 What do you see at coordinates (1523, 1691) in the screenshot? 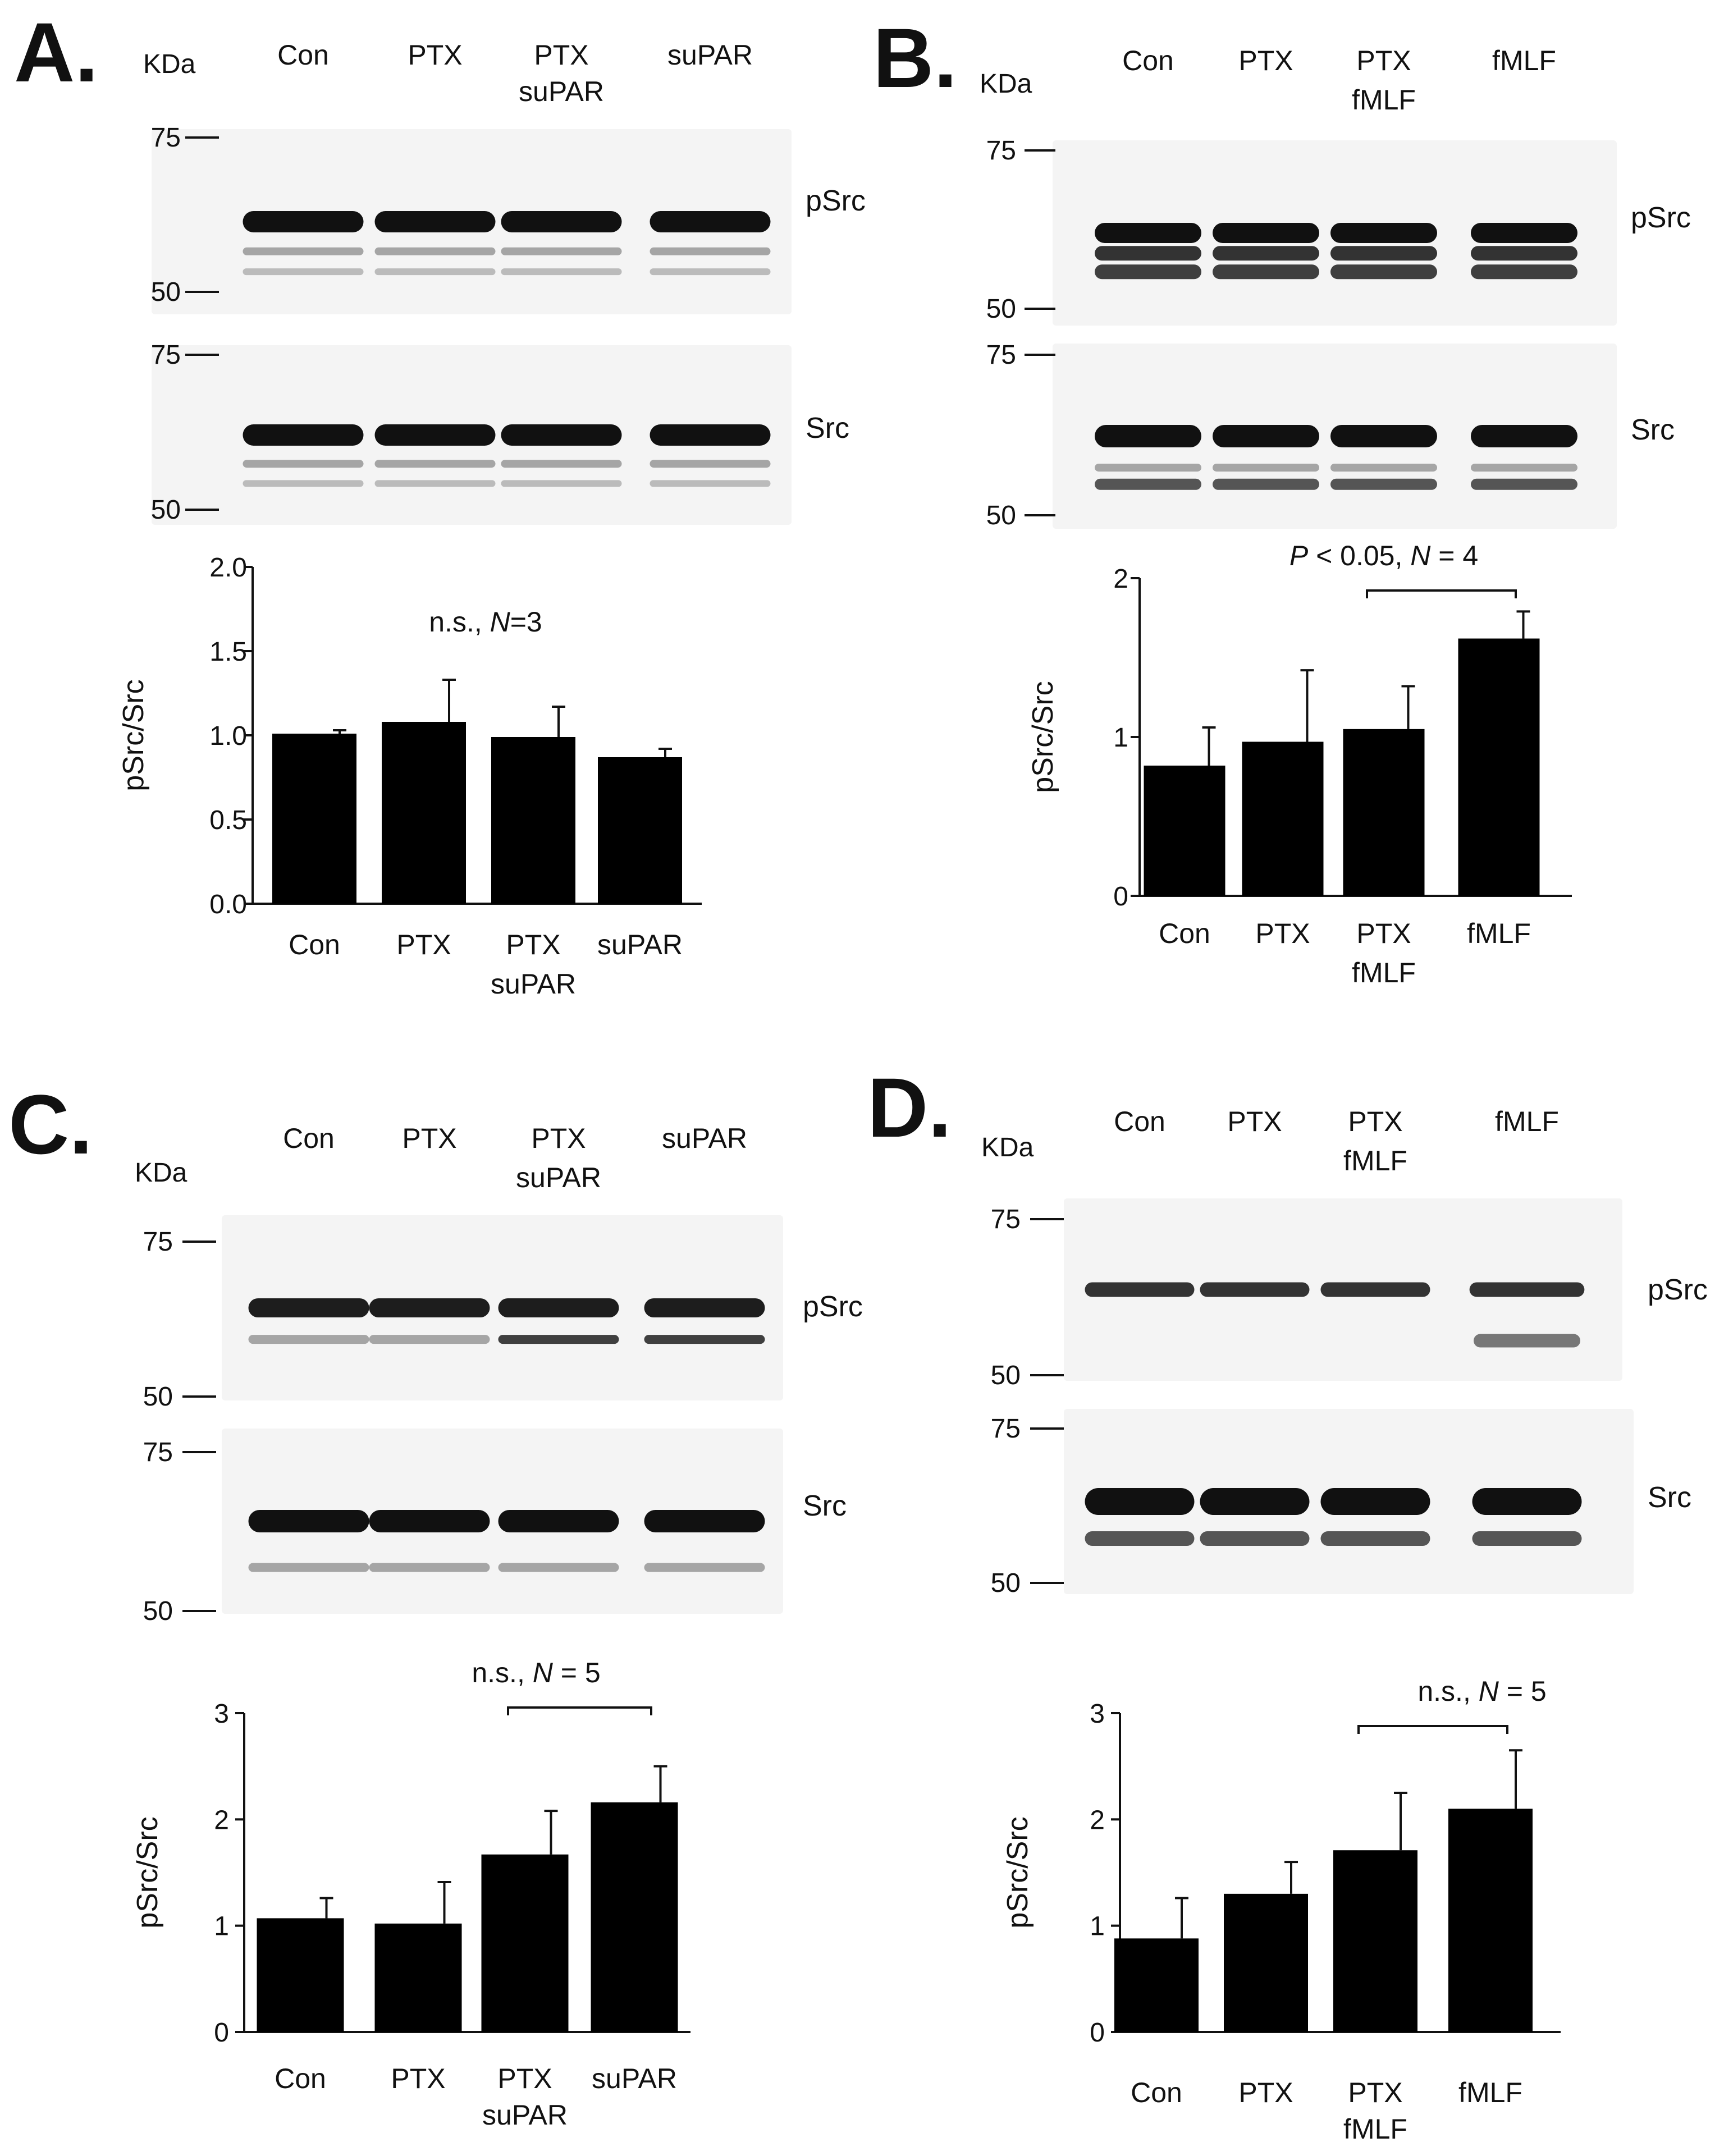
I see `annotation-part: = 5` at bounding box center [1523, 1691].